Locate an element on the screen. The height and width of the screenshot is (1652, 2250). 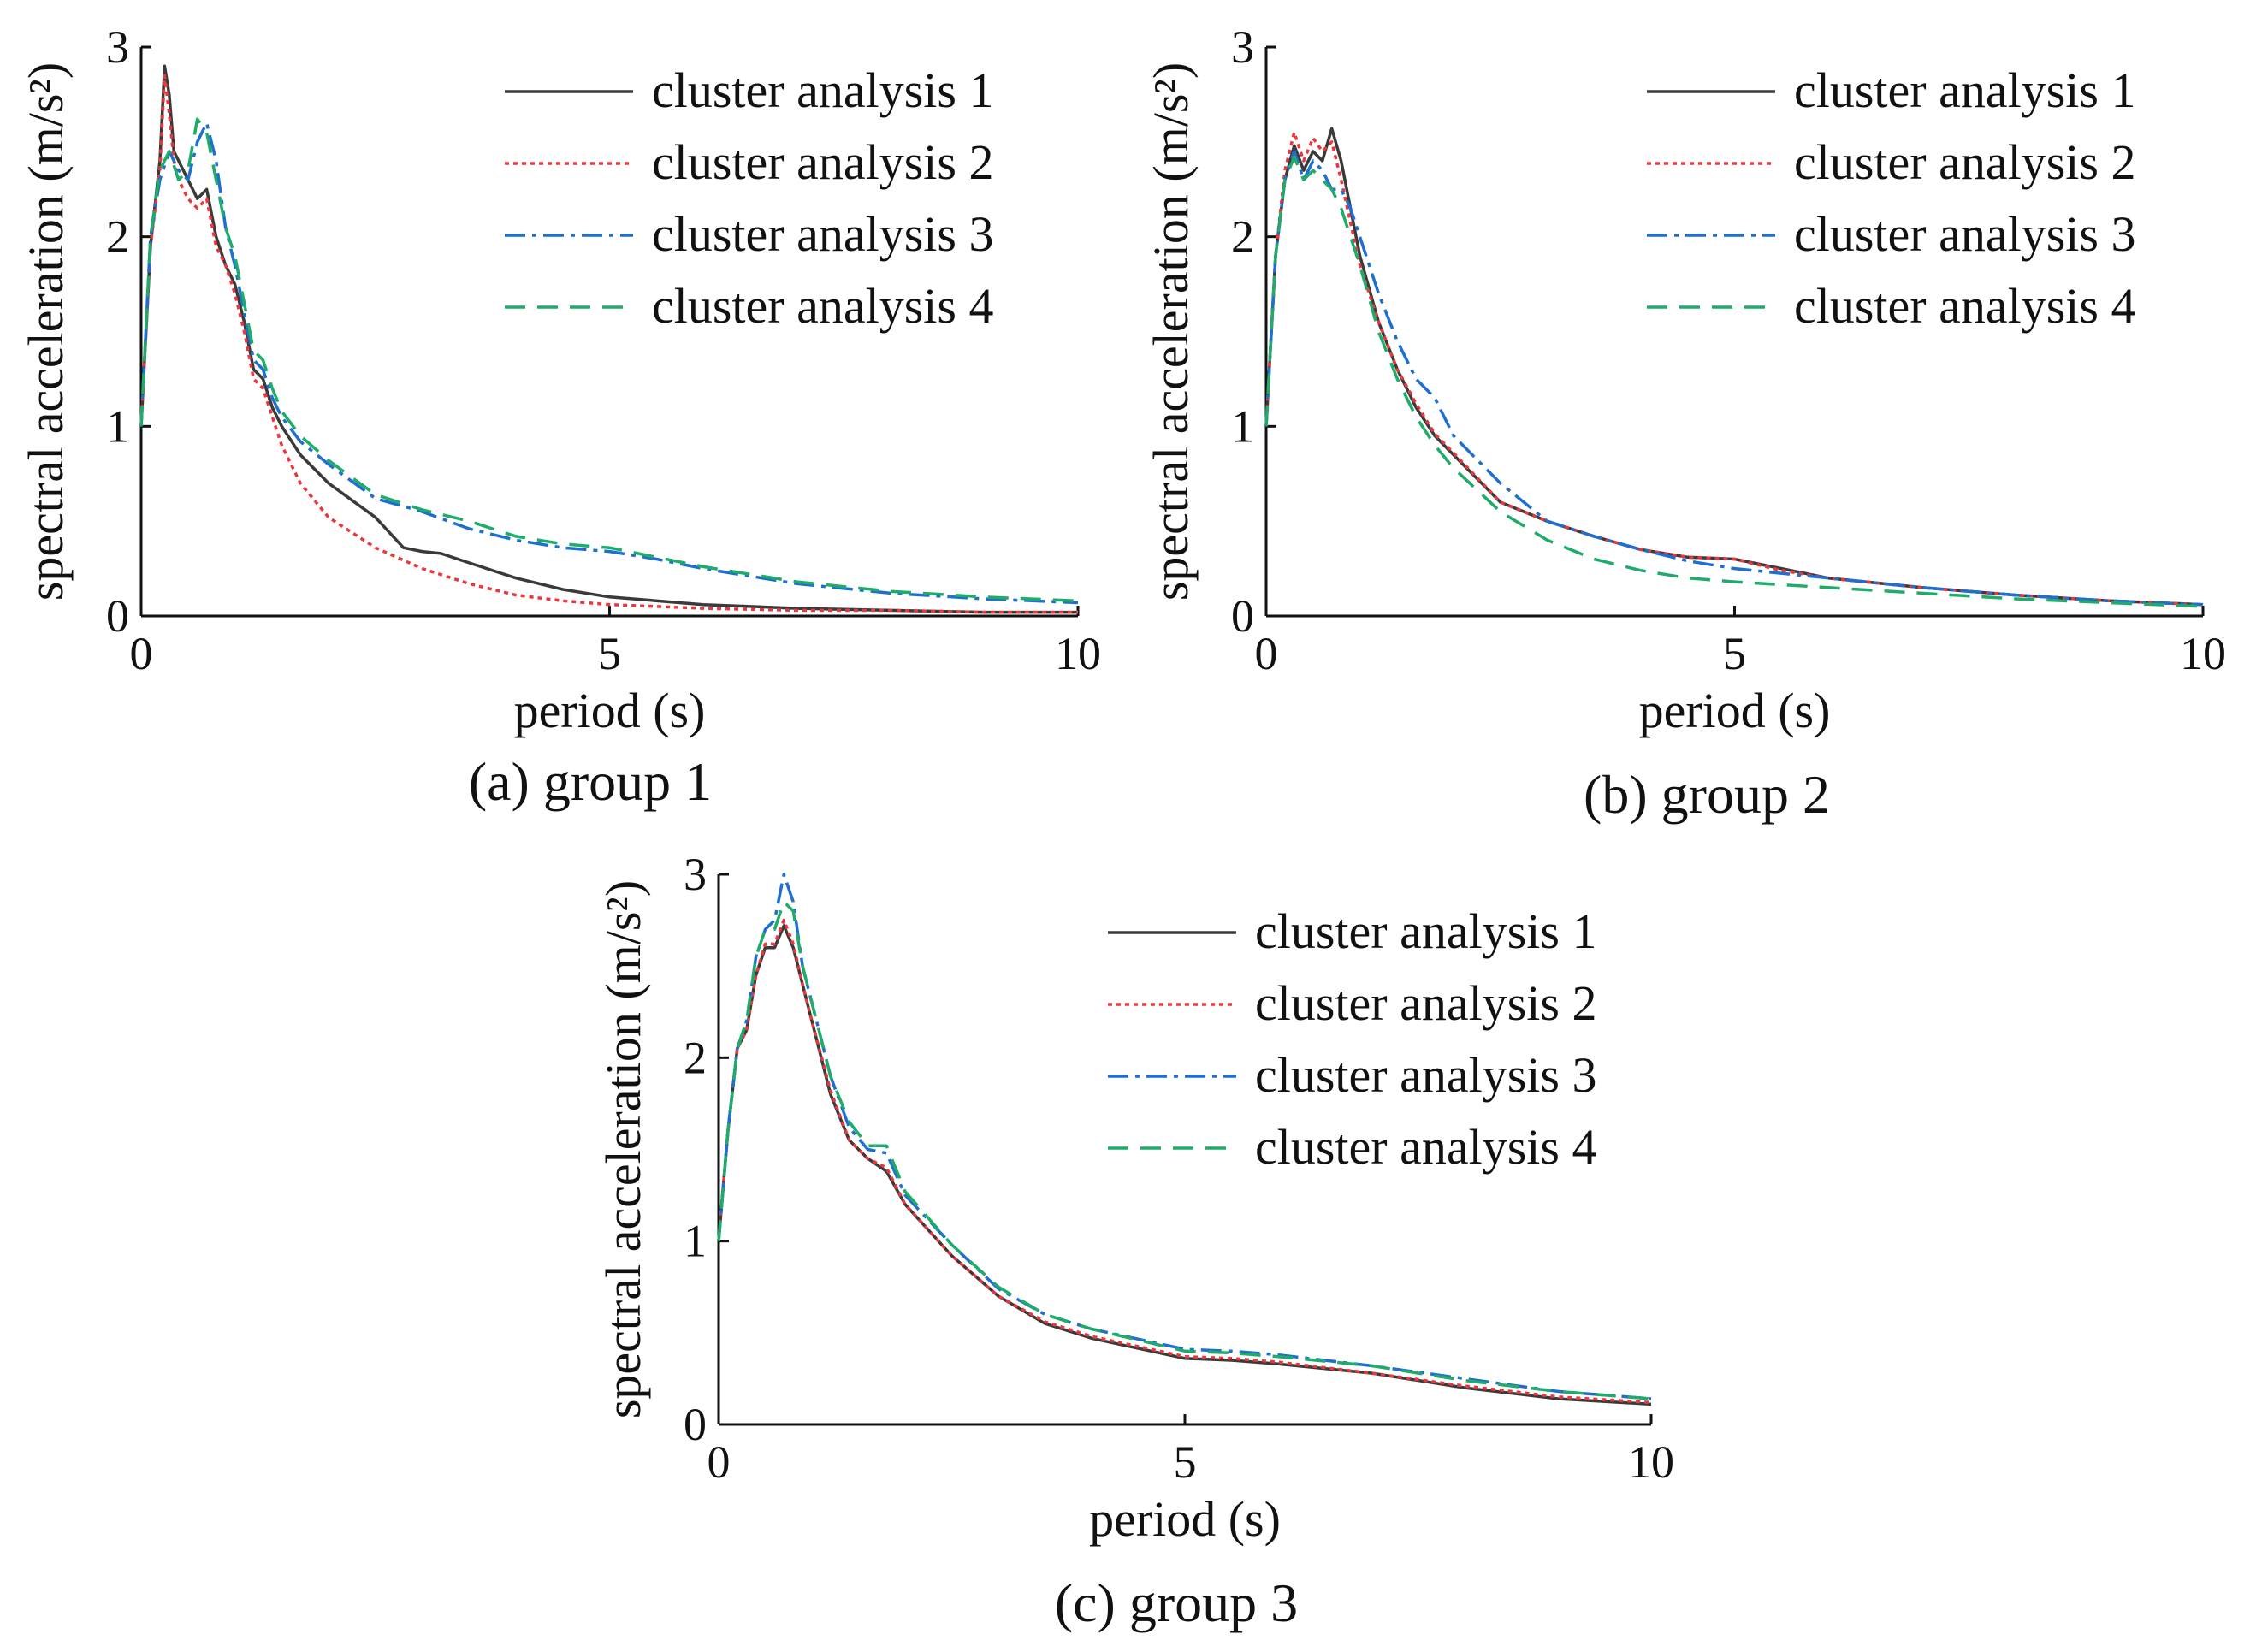
panel-caption: (c) group 3 is located at coordinates (1176, 1602).